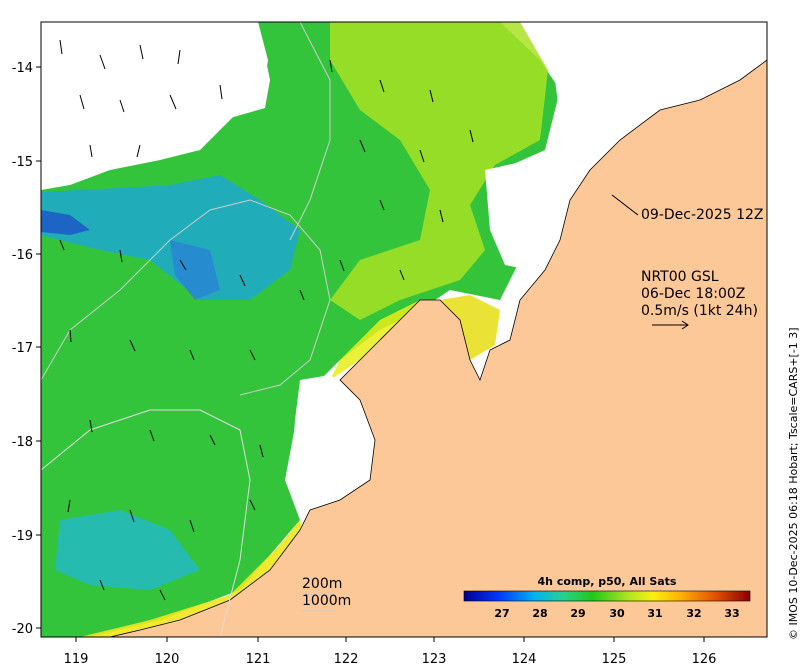 This screenshot has width=810, height=672. I want to click on y-tick-label: -16, so click(22, 255).